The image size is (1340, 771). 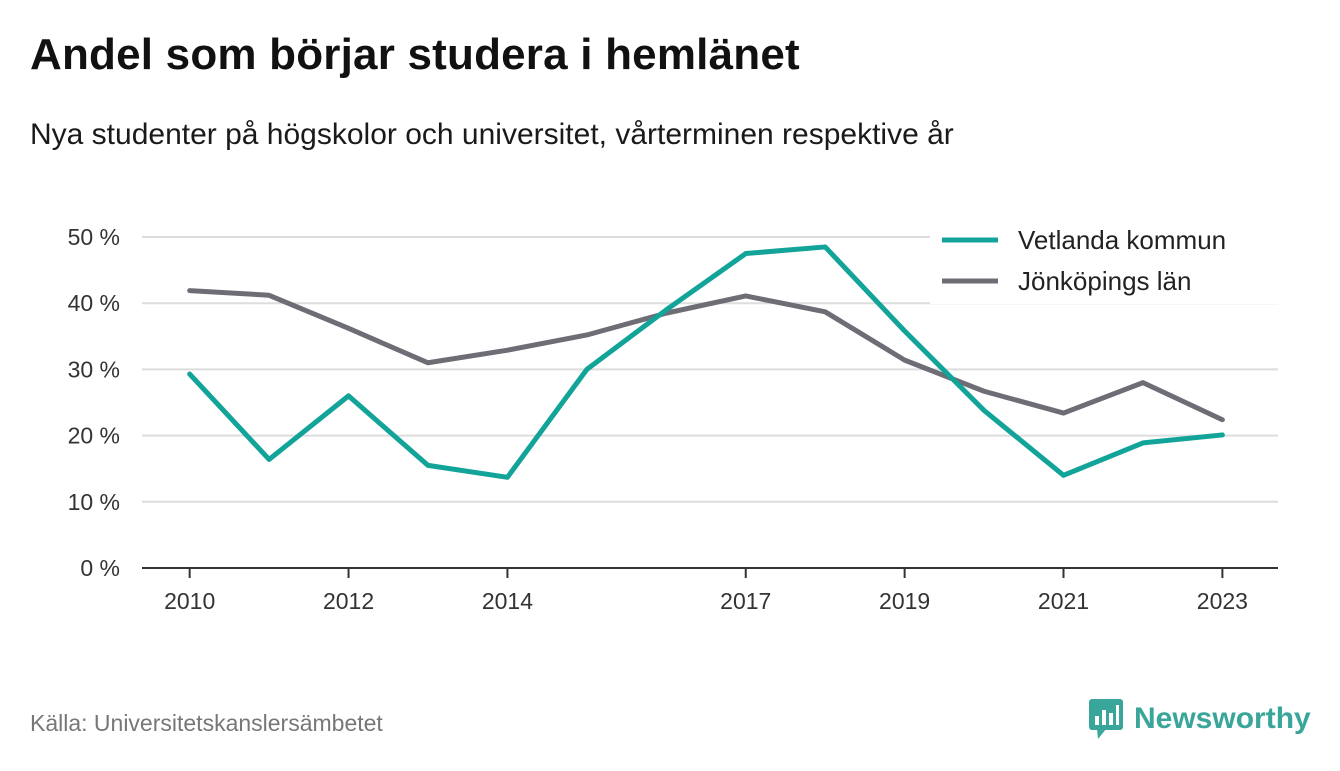 What do you see at coordinates (1122, 240) in the screenshot?
I see `legend-label: Vetlanda kommun` at bounding box center [1122, 240].